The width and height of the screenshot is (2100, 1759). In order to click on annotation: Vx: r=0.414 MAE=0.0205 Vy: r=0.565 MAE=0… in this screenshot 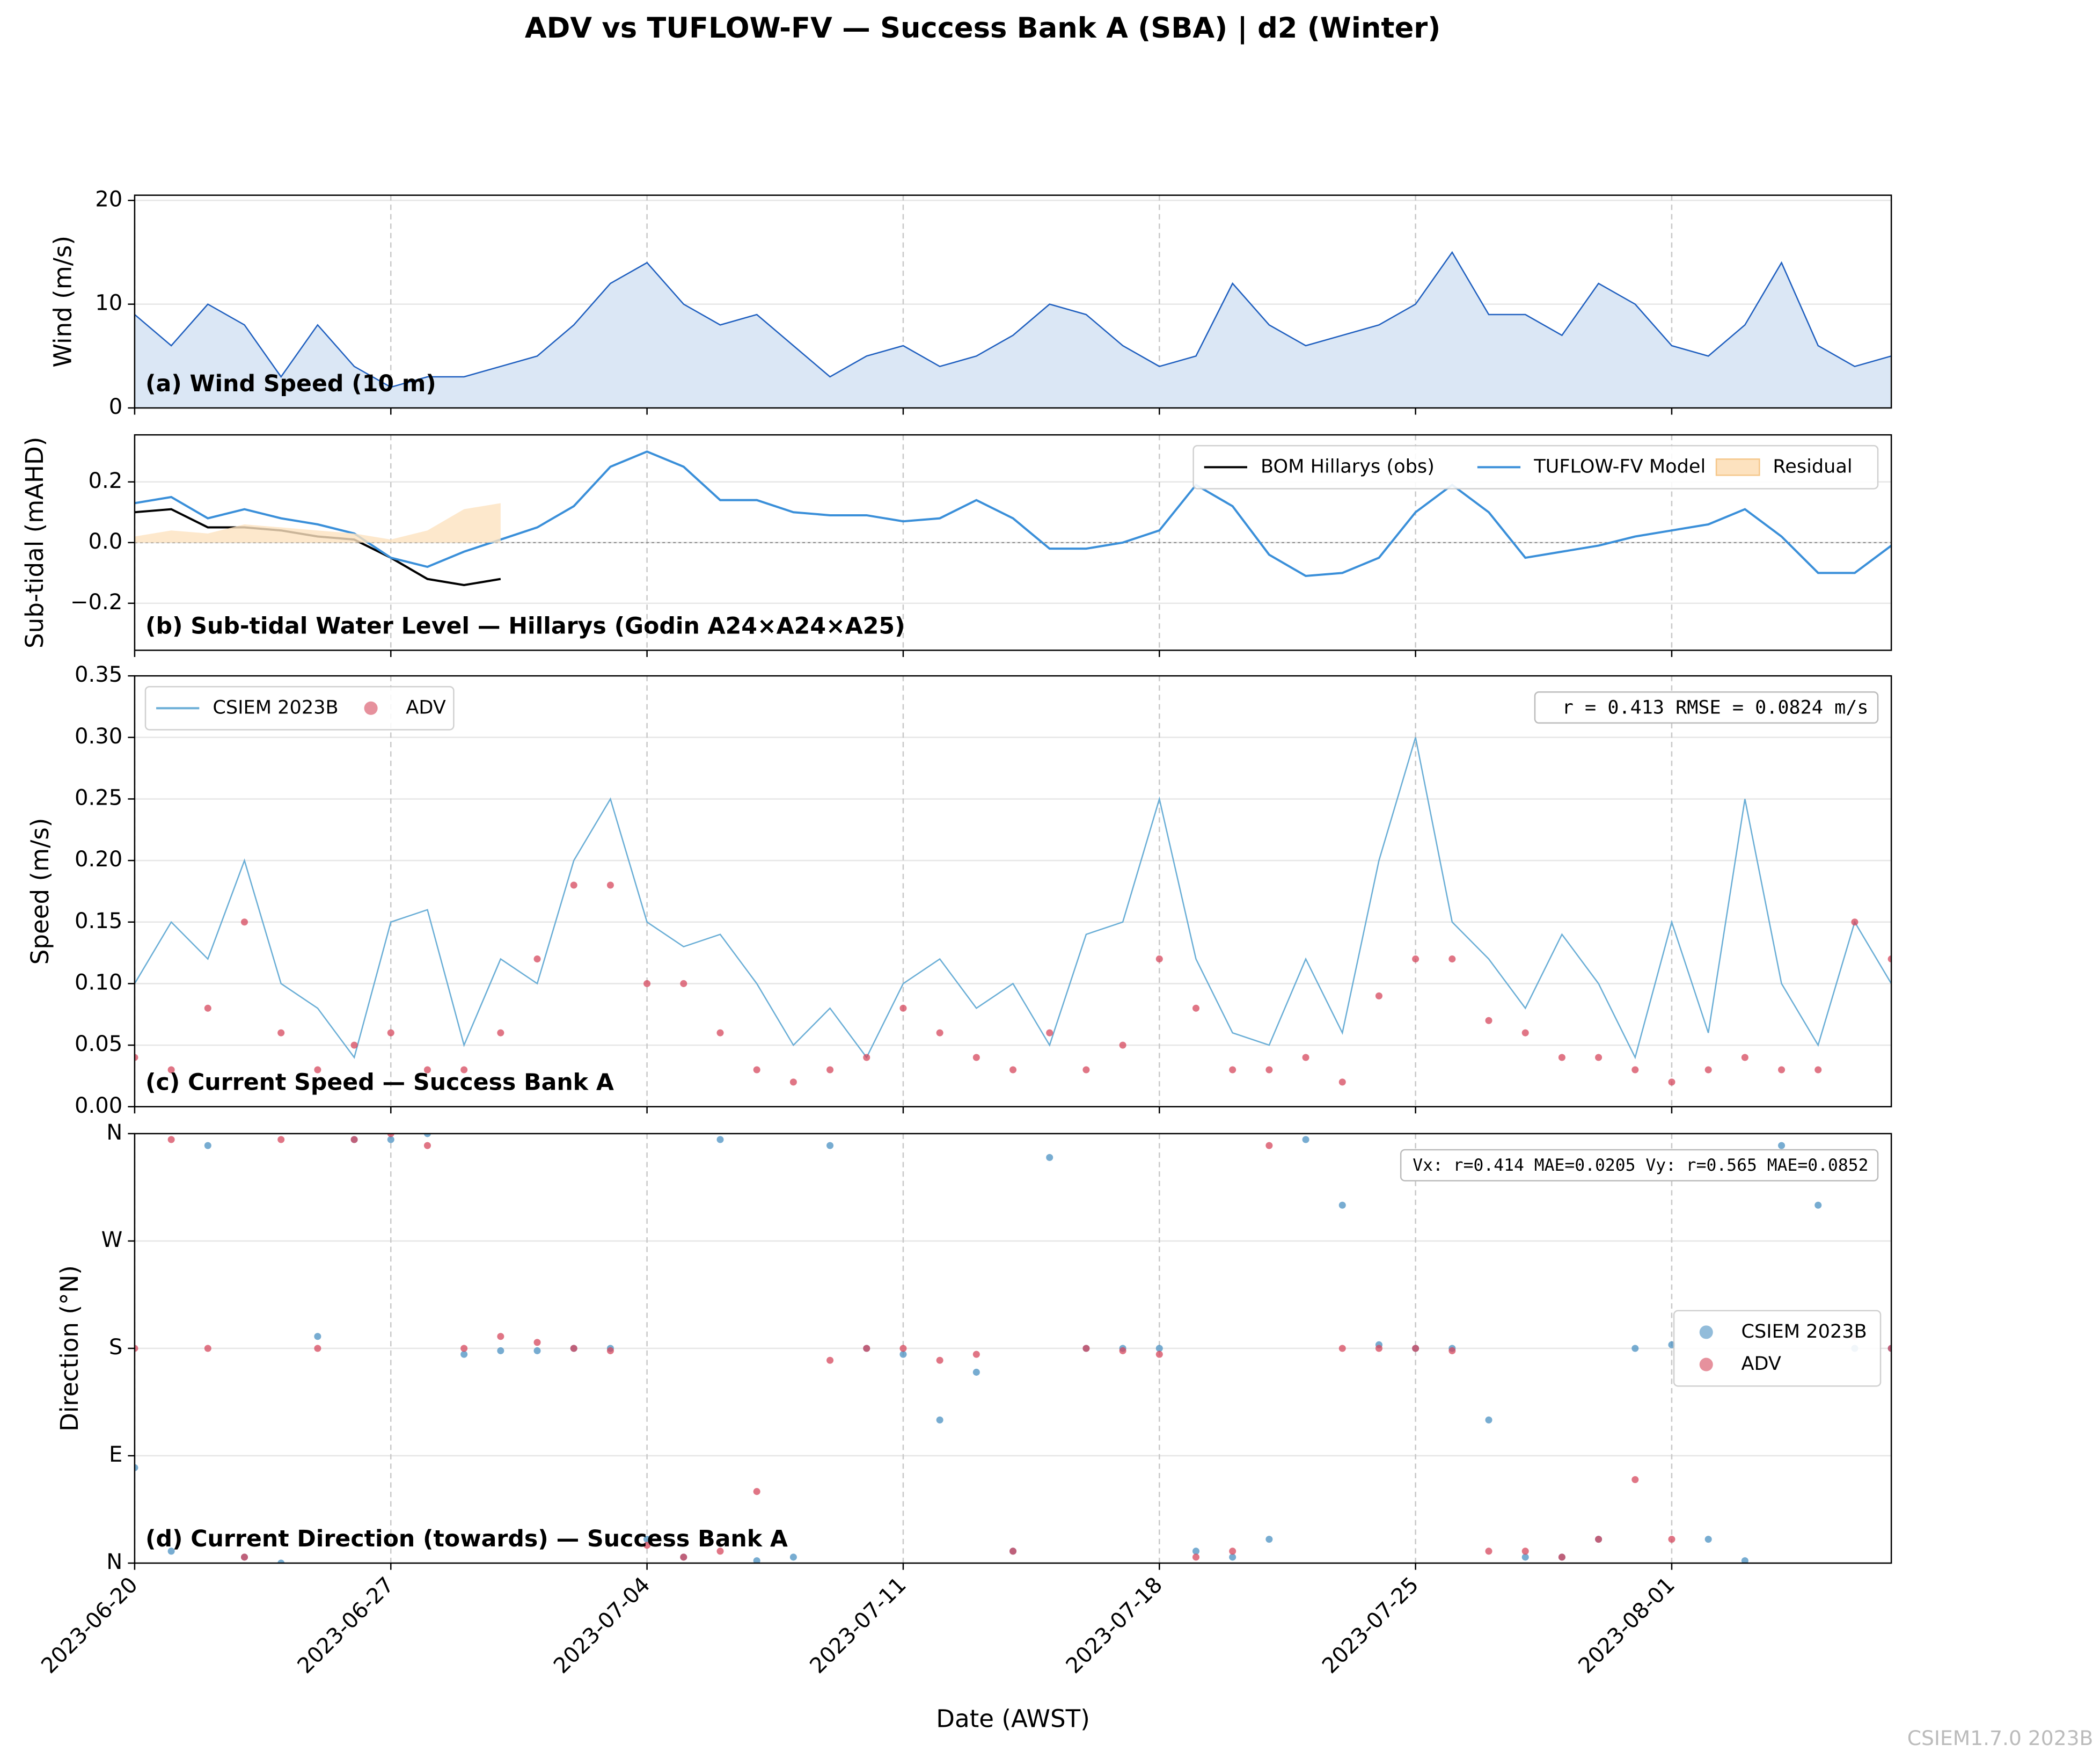, I will do `click(1640, 1165)`.